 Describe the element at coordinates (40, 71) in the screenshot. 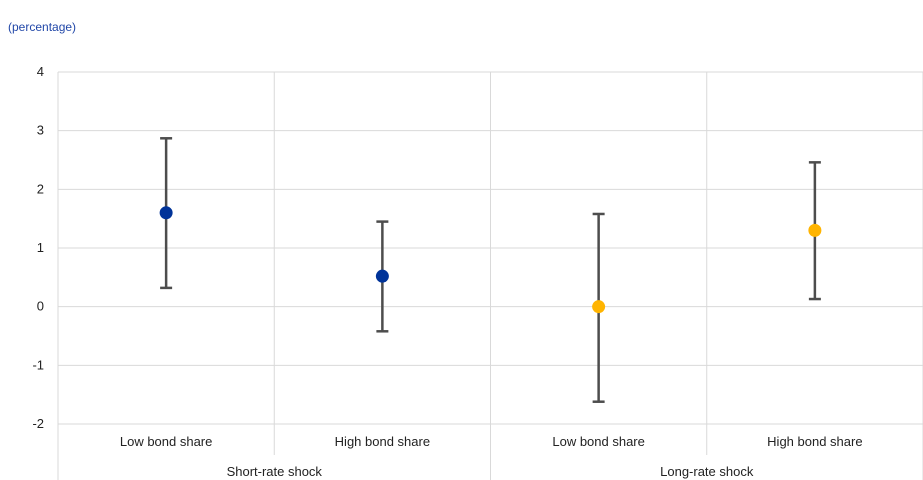

I see `y-tick-label: 4` at that location.